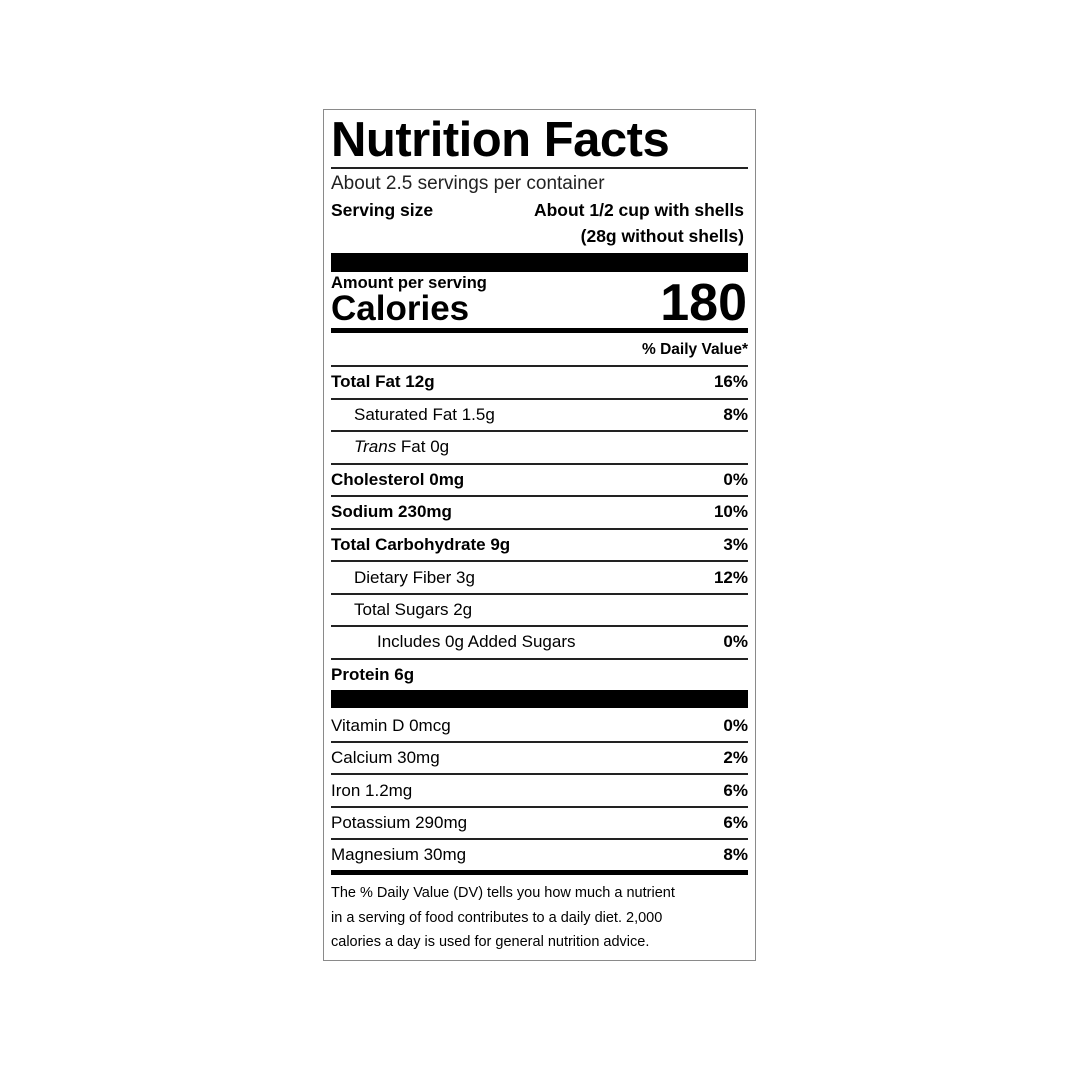  Describe the element at coordinates (382, 210) in the screenshot. I see `serving-size-label: Serving size` at that location.